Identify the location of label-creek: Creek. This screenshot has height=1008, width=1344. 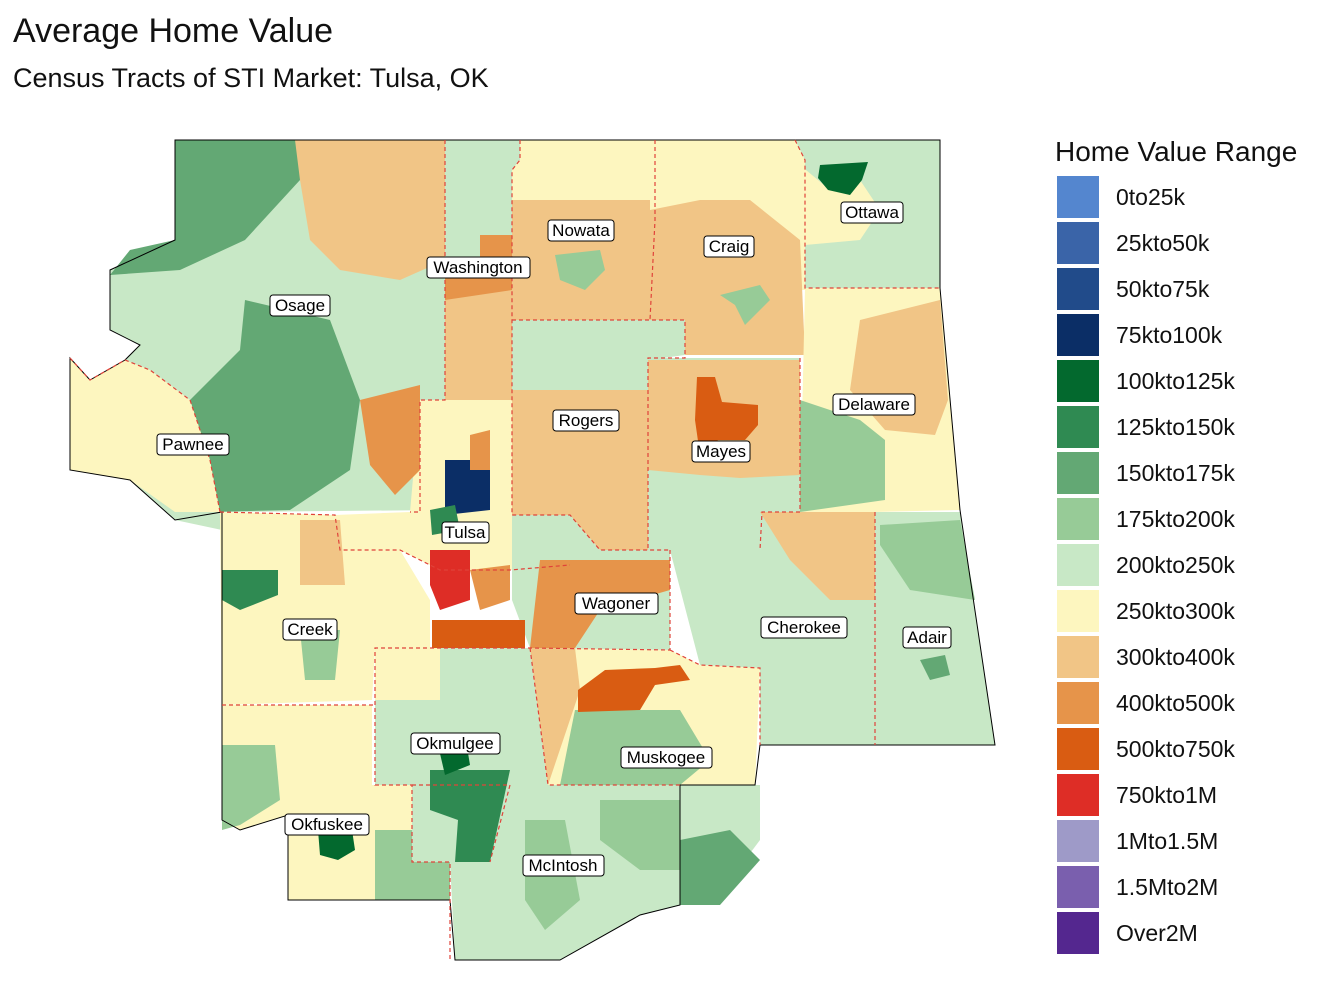
(310, 629).